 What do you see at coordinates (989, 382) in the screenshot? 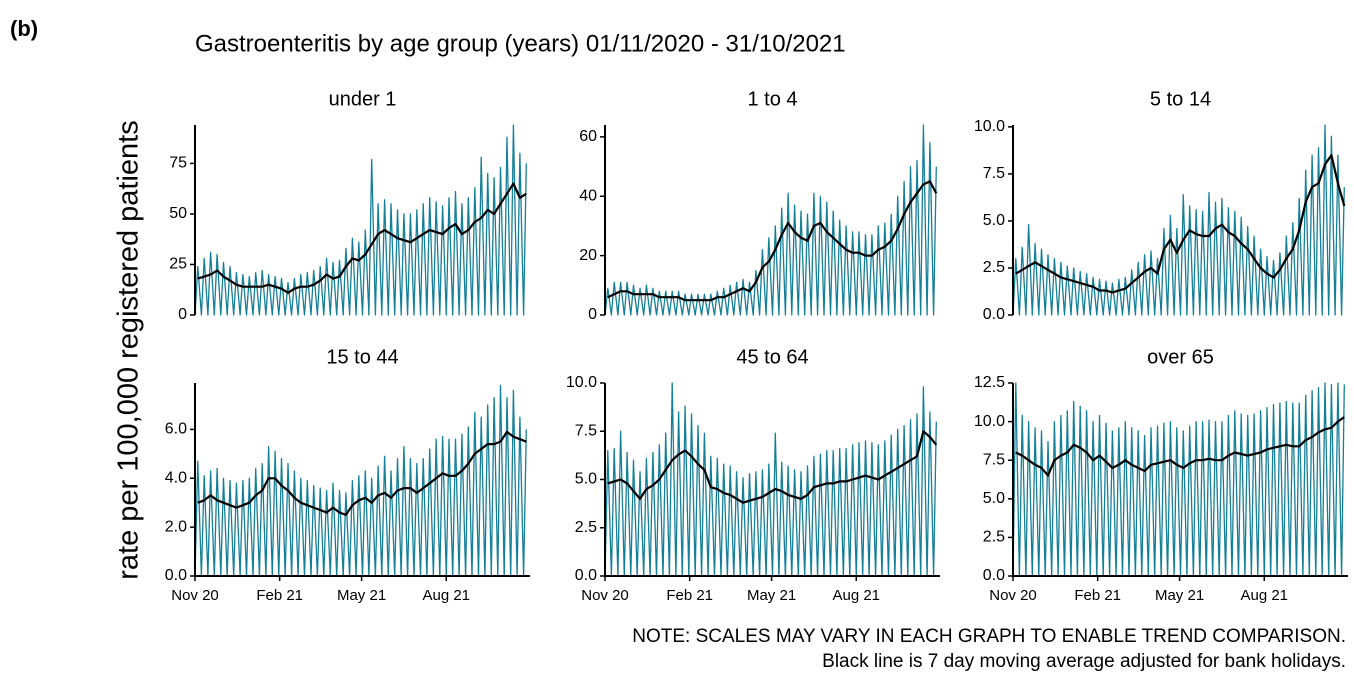
I see `y-tick-label: 12.5` at bounding box center [989, 382].